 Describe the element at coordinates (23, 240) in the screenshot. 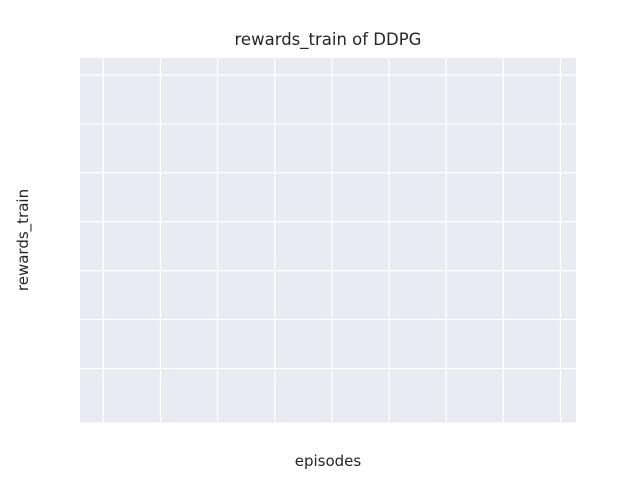

I see `y-axis-label: rewards_train` at that location.